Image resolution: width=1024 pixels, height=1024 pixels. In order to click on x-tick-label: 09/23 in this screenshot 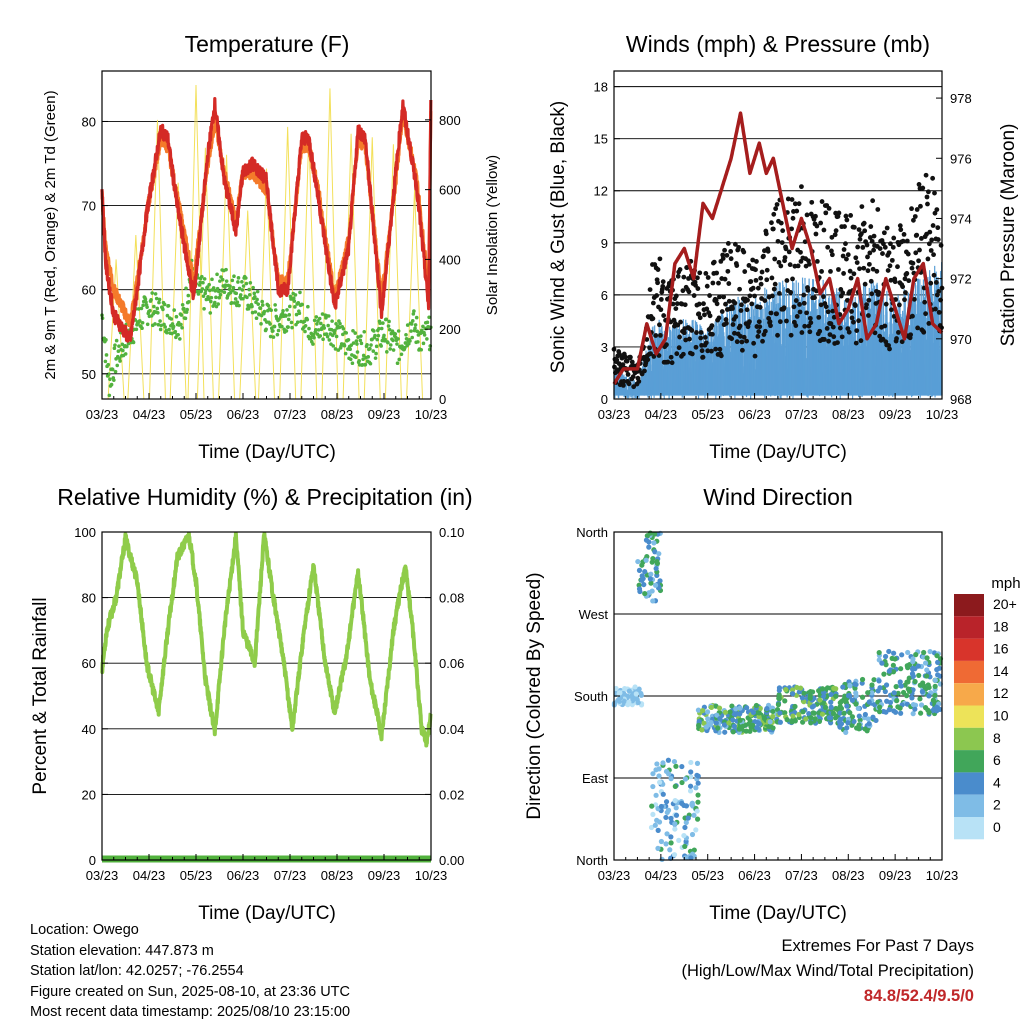, I will do `click(384, 875)`.